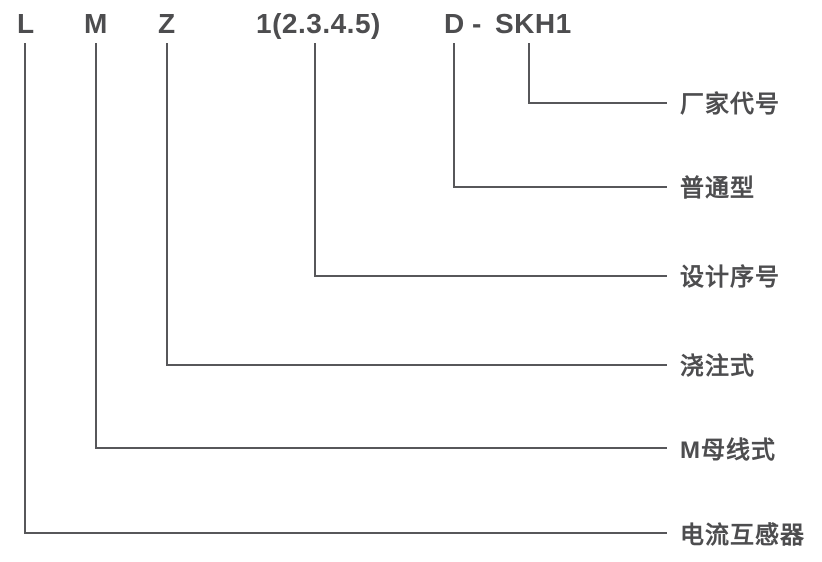  What do you see at coordinates (742, 535) in the screenshot?
I see `label-current-transformer: 电流互感器` at bounding box center [742, 535].